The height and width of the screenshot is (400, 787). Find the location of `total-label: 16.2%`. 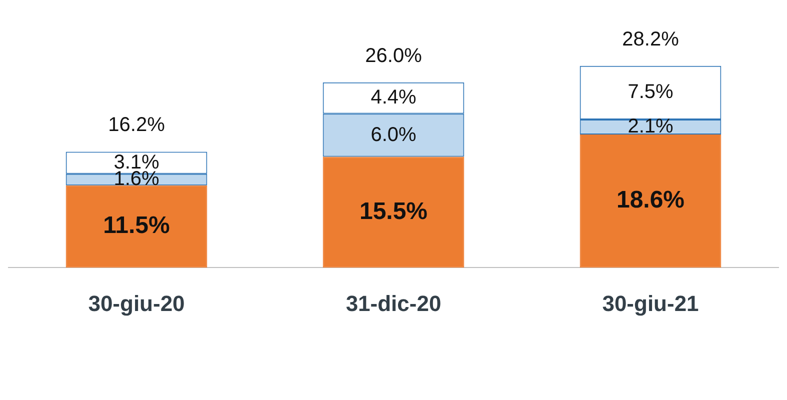

total-label: 16.2% is located at coordinates (137, 125).